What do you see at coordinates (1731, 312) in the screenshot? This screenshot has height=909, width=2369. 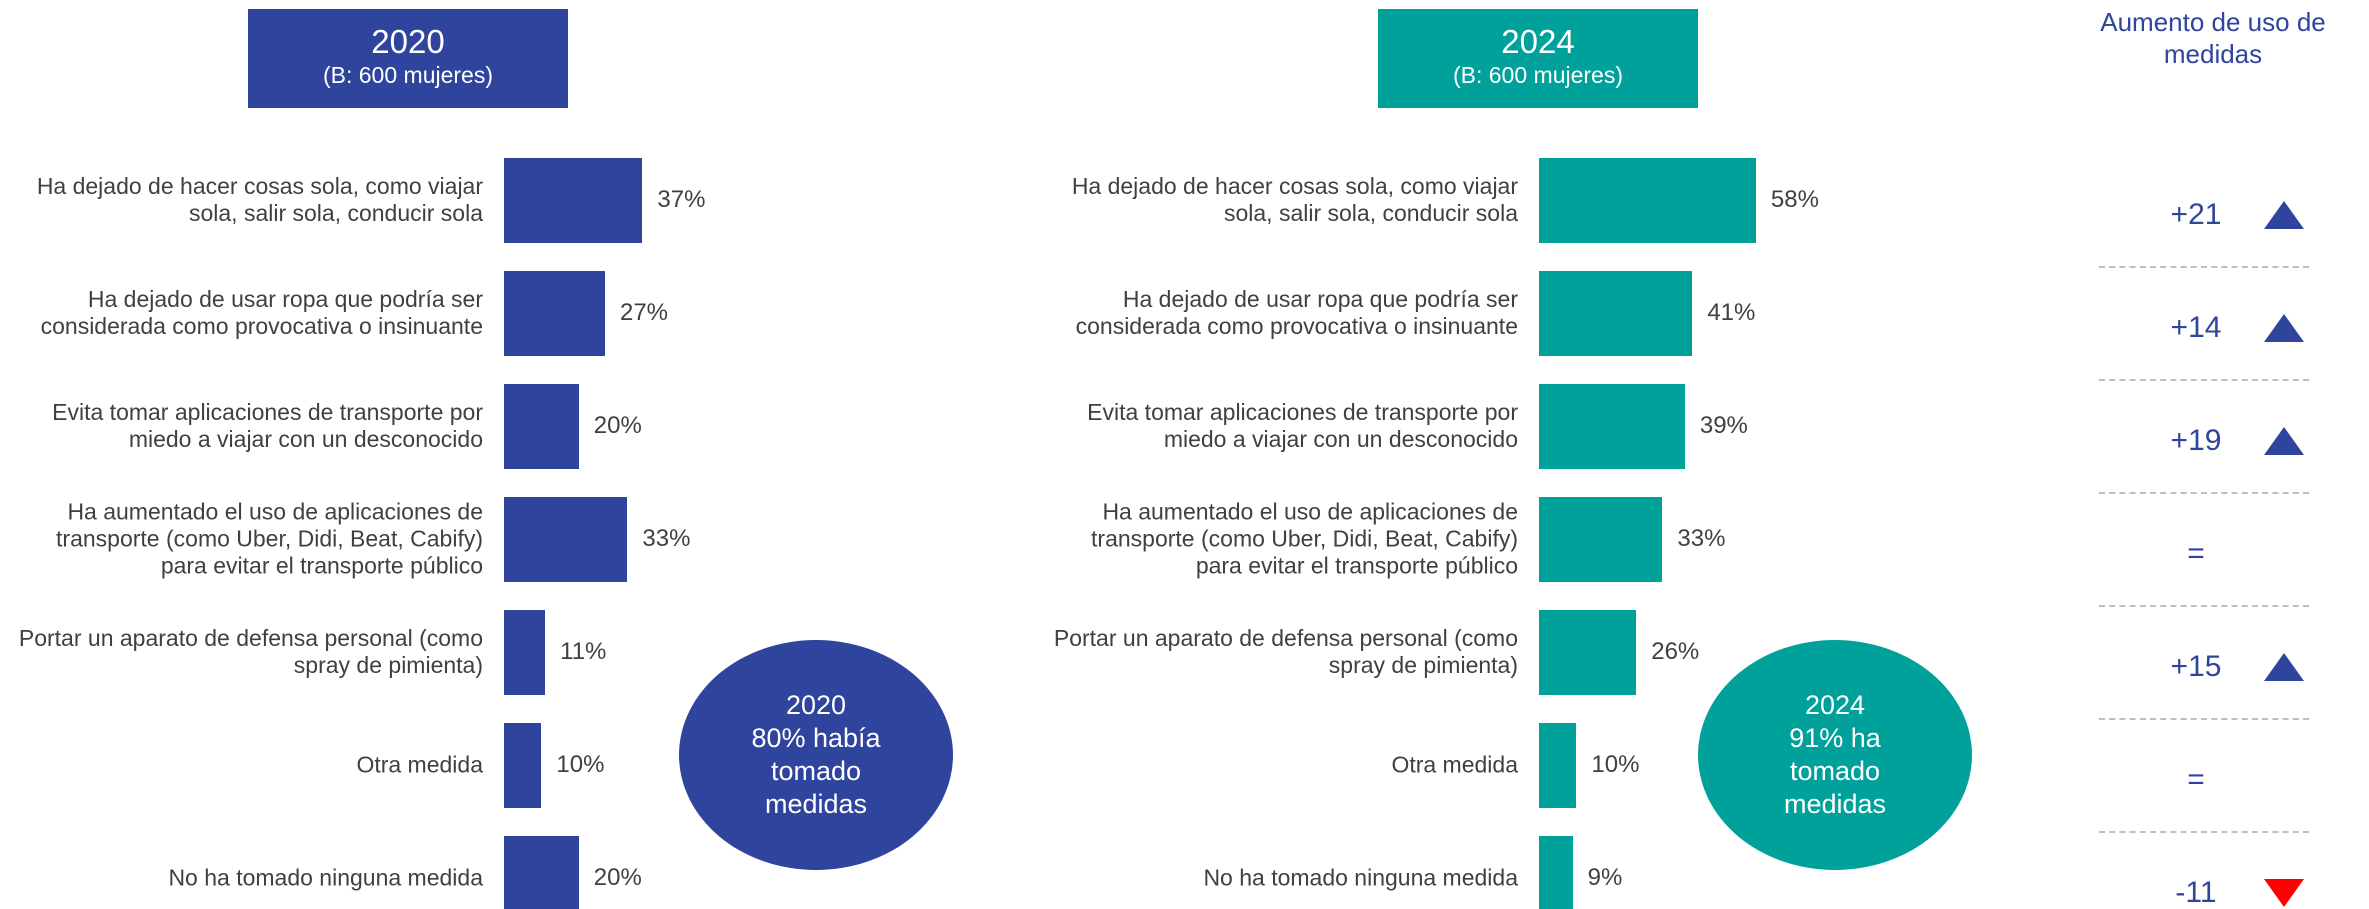 I see `value-label: 41%` at bounding box center [1731, 312].